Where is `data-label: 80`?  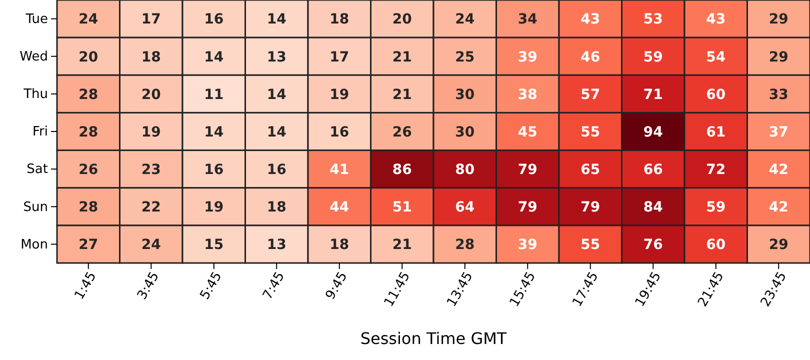
data-label: 80 is located at coordinates (465, 170).